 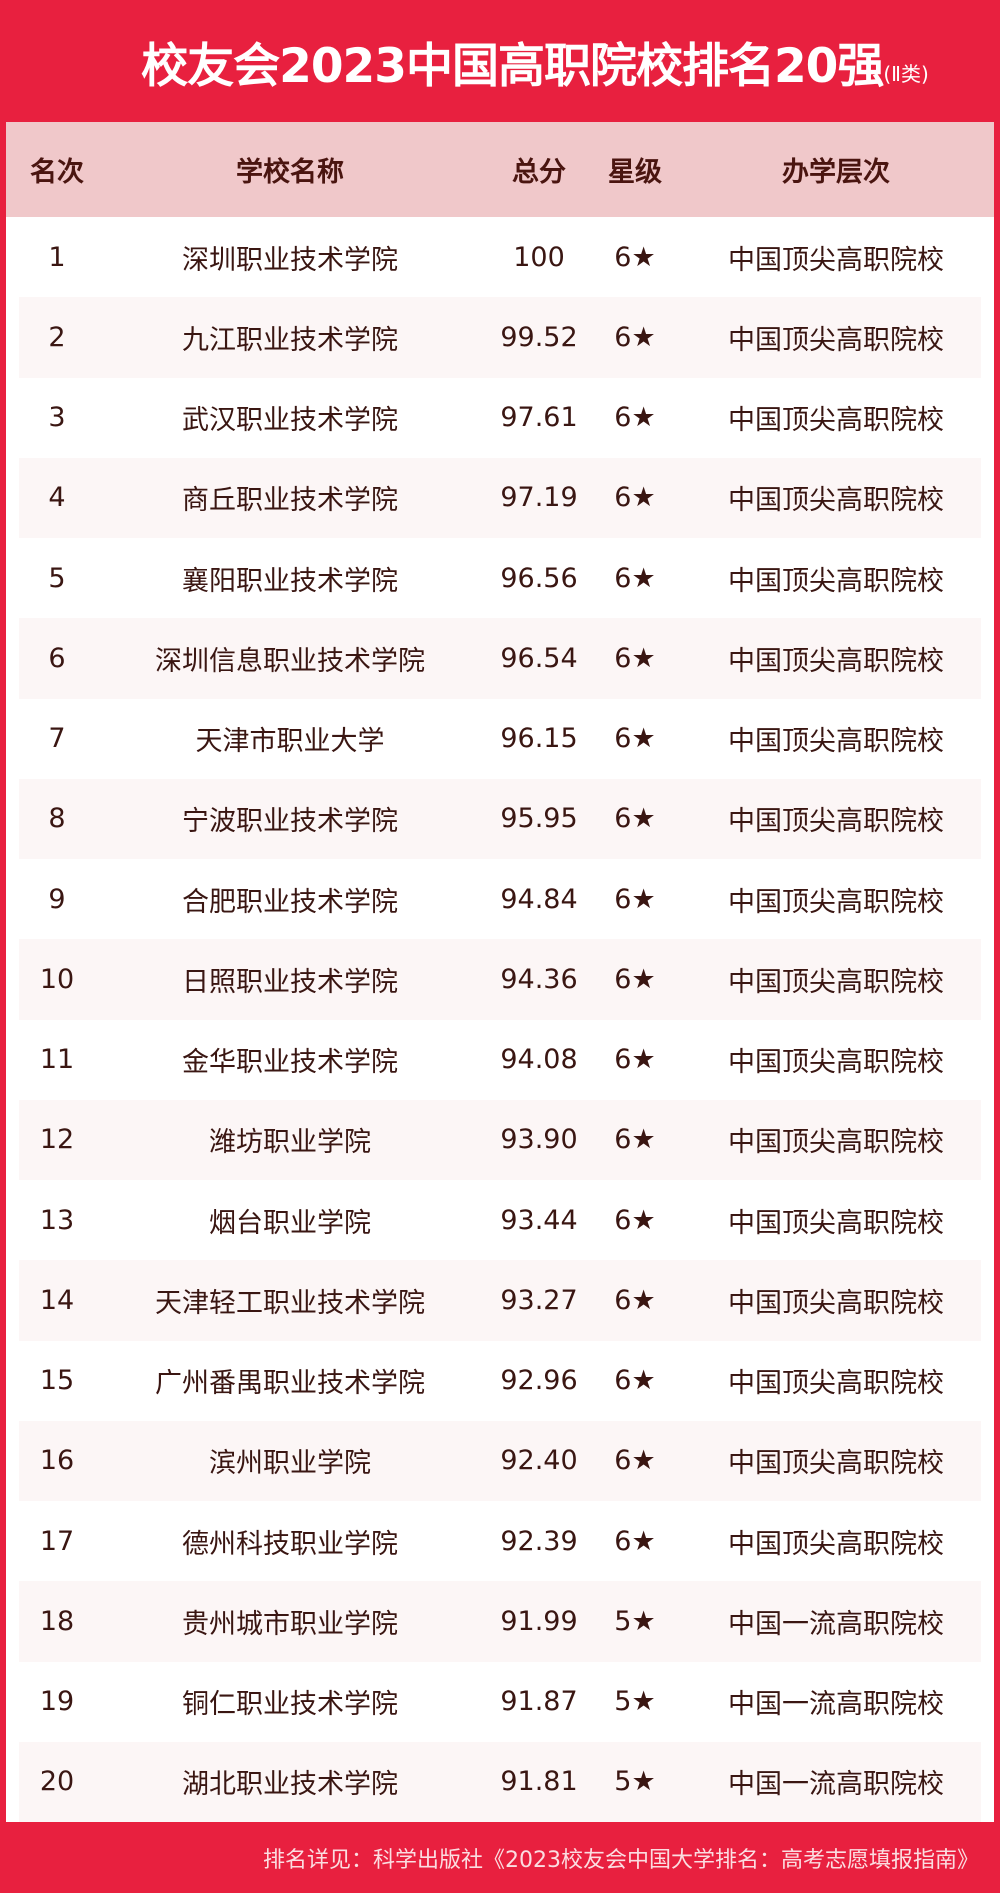 What do you see at coordinates (290, 1223) in the screenshot?
I see `cell-school-name: 烟台职业学院` at bounding box center [290, 1223].